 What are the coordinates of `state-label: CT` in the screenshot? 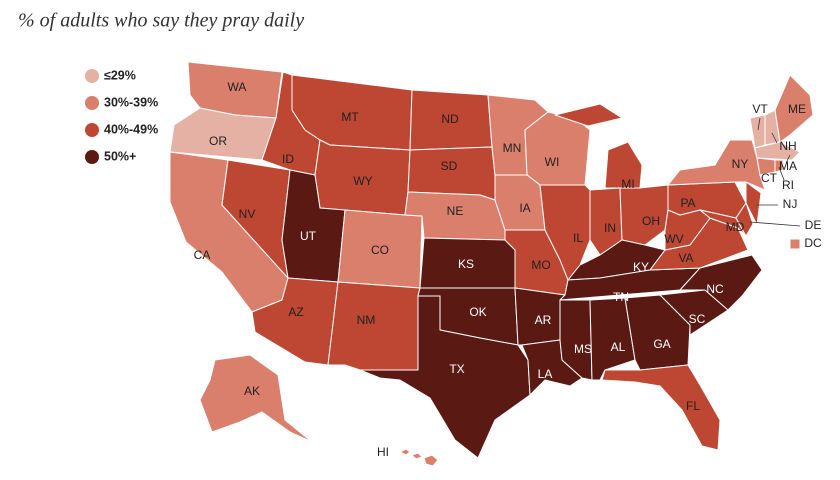 It's located at (769, 178).